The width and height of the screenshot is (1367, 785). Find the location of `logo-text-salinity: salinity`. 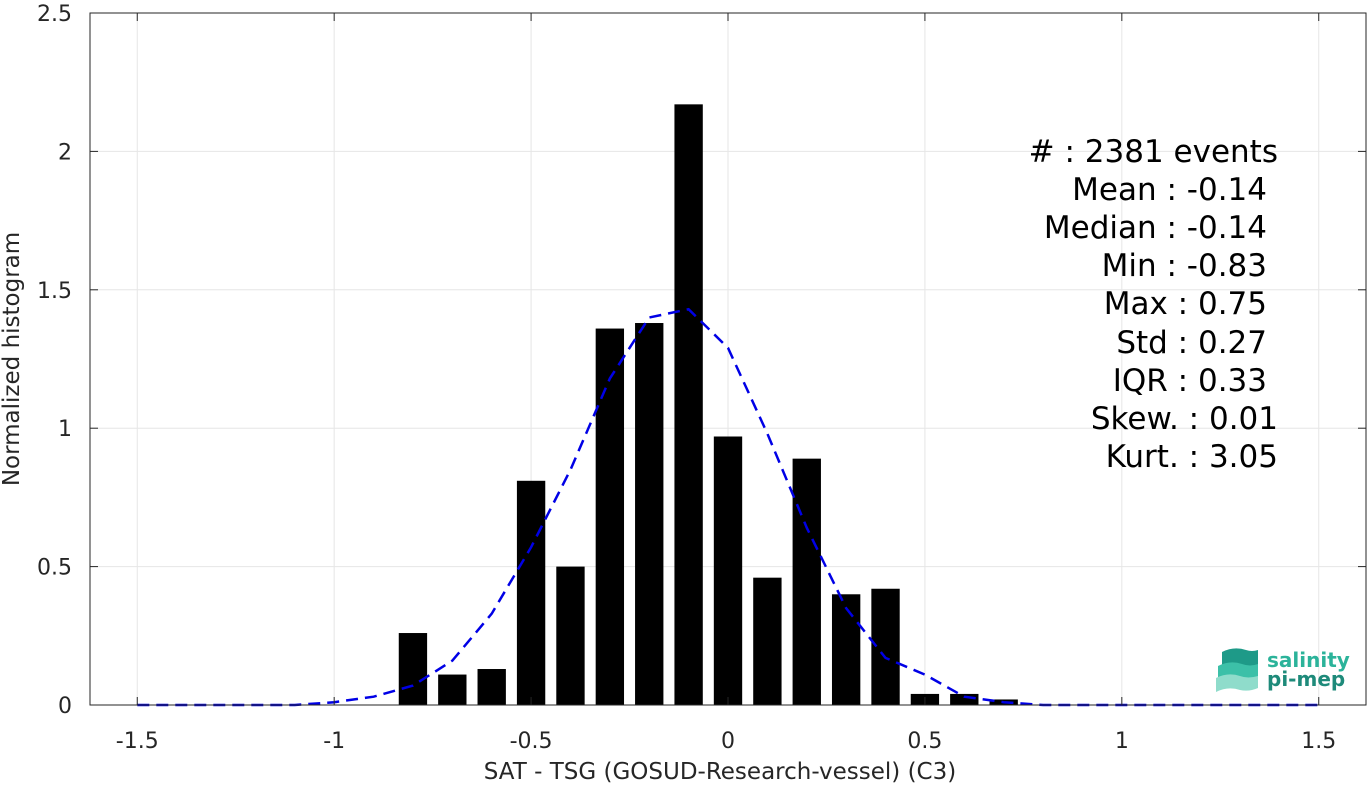

logo-text-salinity: salinity is located at coordinates (1308, 660).